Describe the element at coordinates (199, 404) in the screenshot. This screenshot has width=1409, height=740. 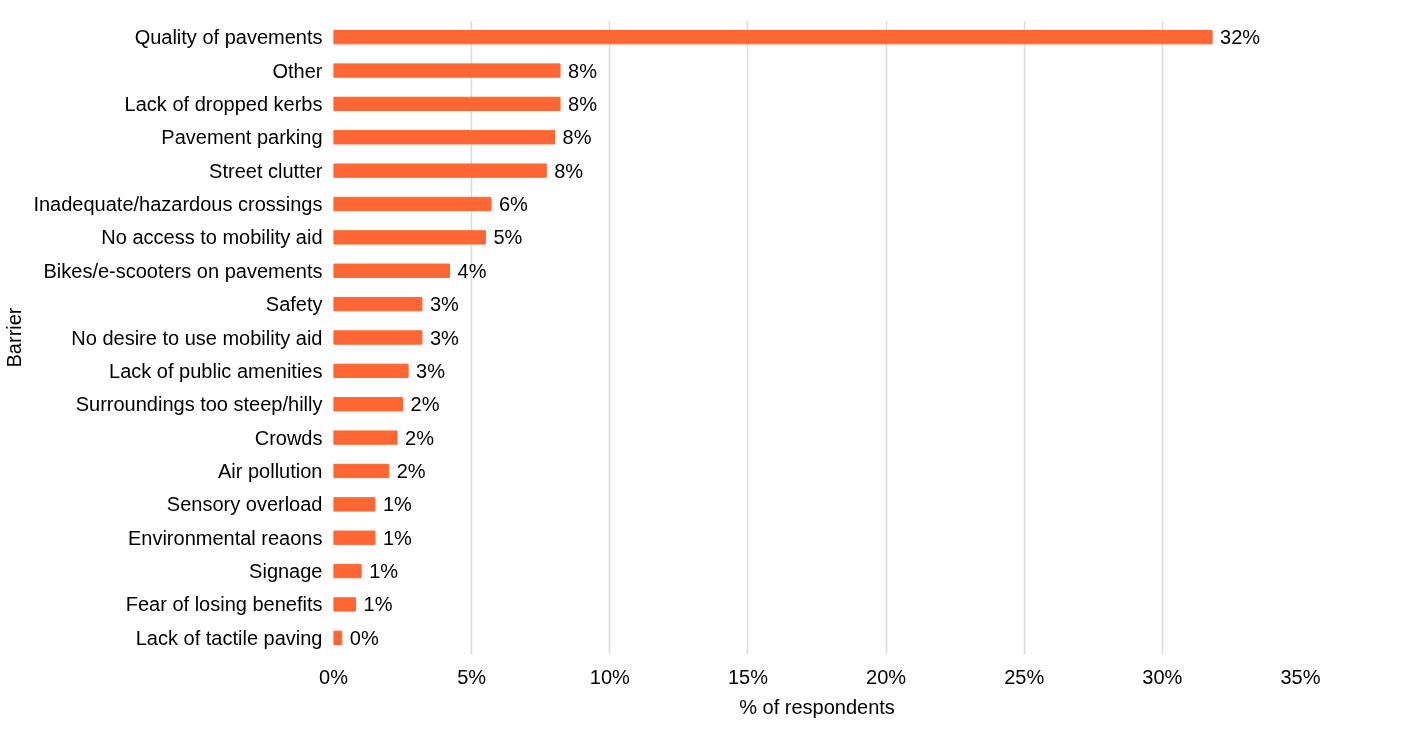
I see `y-tick-label: Surroundings too steep/hilly` at that location.